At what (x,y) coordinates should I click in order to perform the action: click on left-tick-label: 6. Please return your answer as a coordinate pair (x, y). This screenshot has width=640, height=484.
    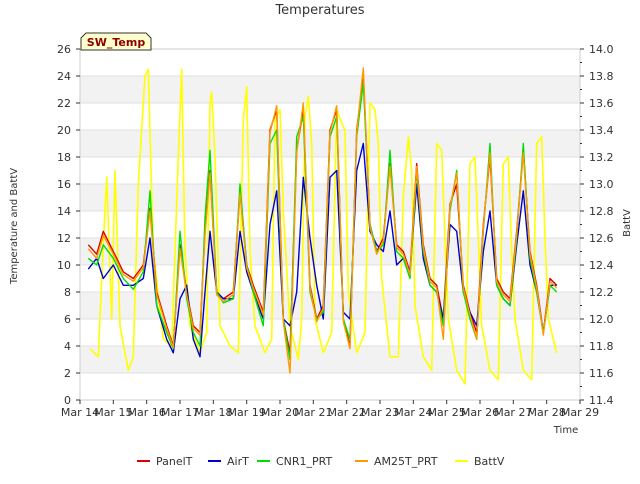
    Looking at the image, I should click on (67, 319).